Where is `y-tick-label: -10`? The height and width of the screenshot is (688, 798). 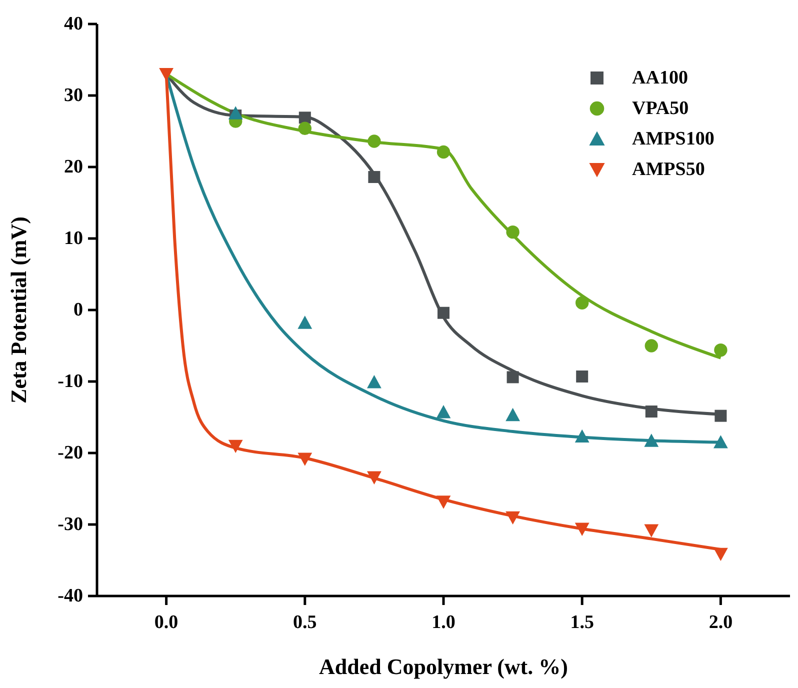 y-tick-label: -10 is located at coordinates (70, 381).